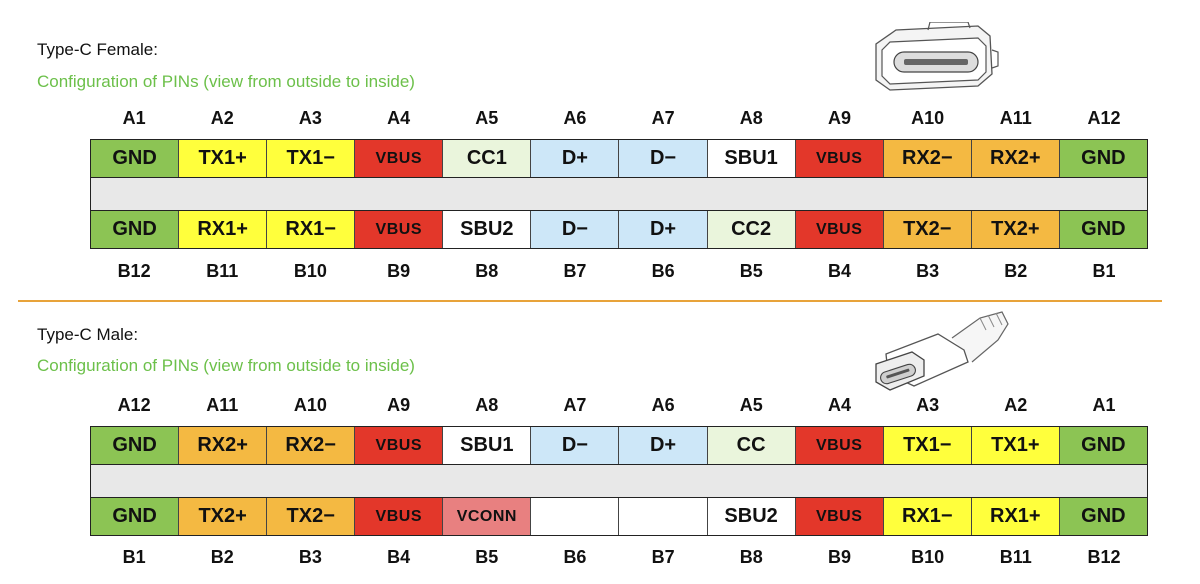  I want to click on male-top-pin-labels: A12 A11 A10 A9 A8 A7 A6 A5 A4 A3 A2 A1, so click(619, 405).